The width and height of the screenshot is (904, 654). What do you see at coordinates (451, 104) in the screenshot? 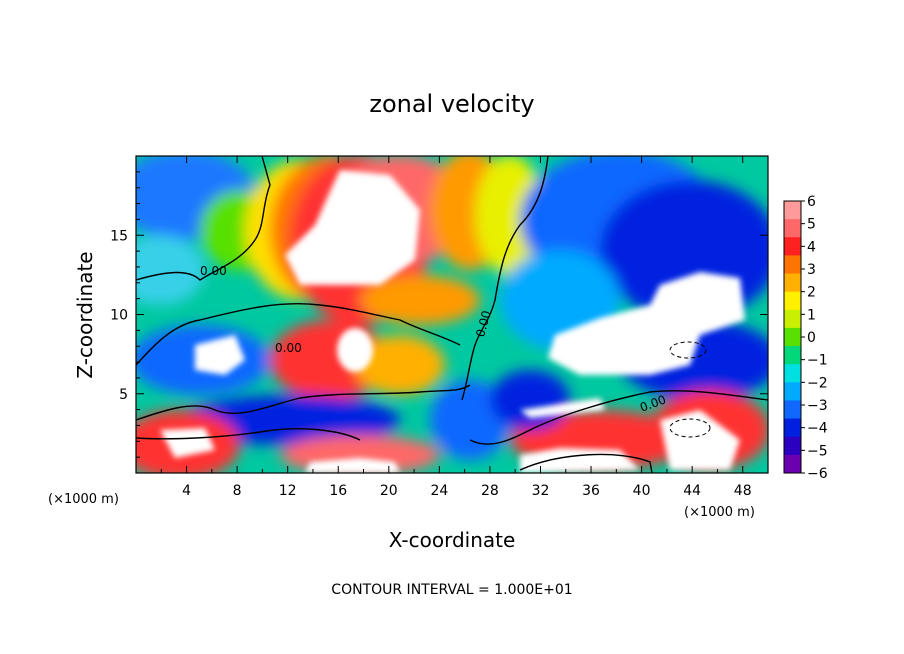
I see `chart-title: zonal velocity` at bounding box center [451, 104].